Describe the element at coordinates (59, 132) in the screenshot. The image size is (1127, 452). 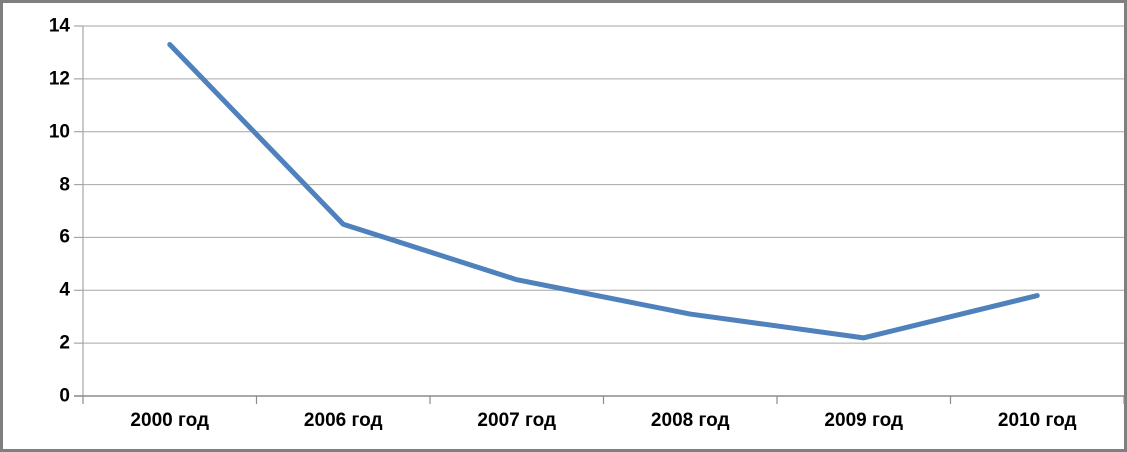
I see `y-tick-label: 10` at that location.